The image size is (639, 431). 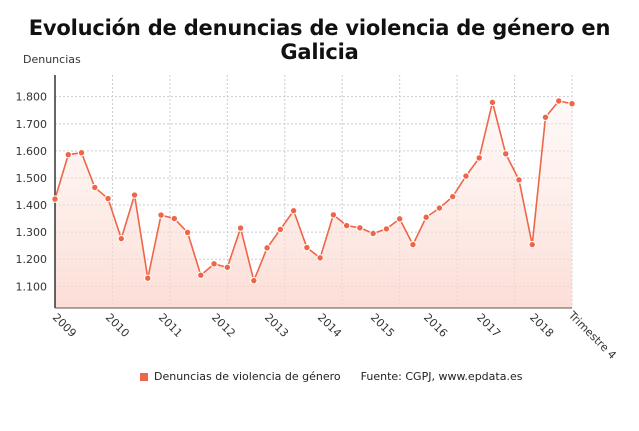 What do you see at coordinates (488, 325) in the screenshot?
I see `x-tick-label: 2017` at bounding box center [488, 325].